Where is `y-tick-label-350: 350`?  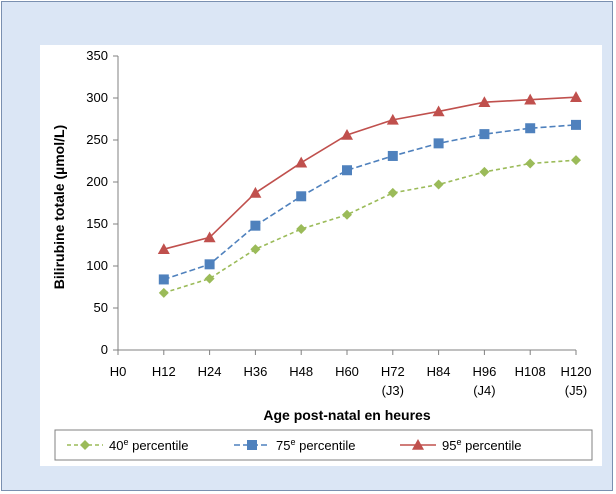
y-tick-label-350: 350 is located at coordinates (97, 55).